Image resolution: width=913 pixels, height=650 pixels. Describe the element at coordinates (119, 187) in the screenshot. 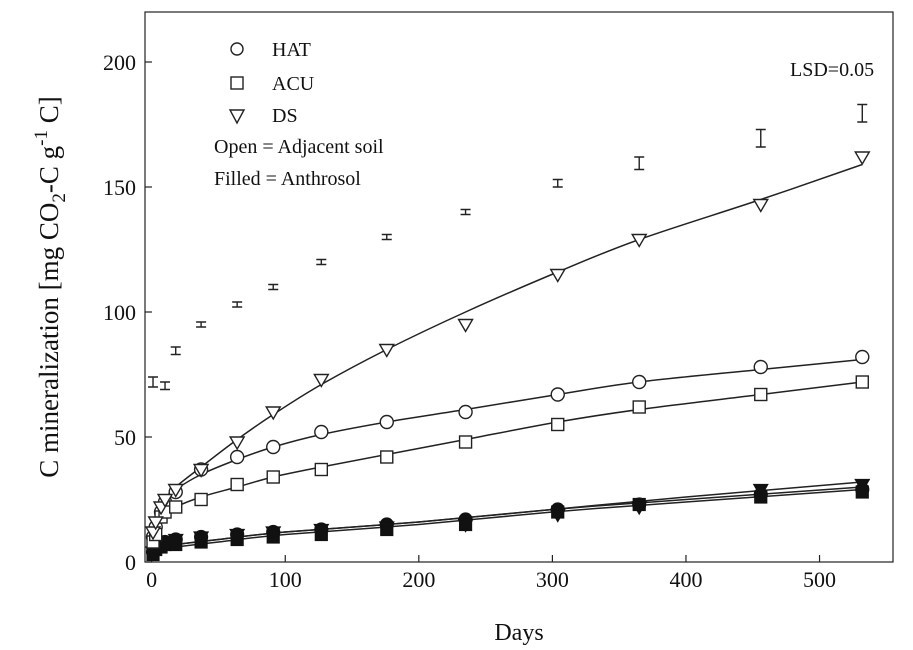

I see `y-tick-label: 150` at that location.